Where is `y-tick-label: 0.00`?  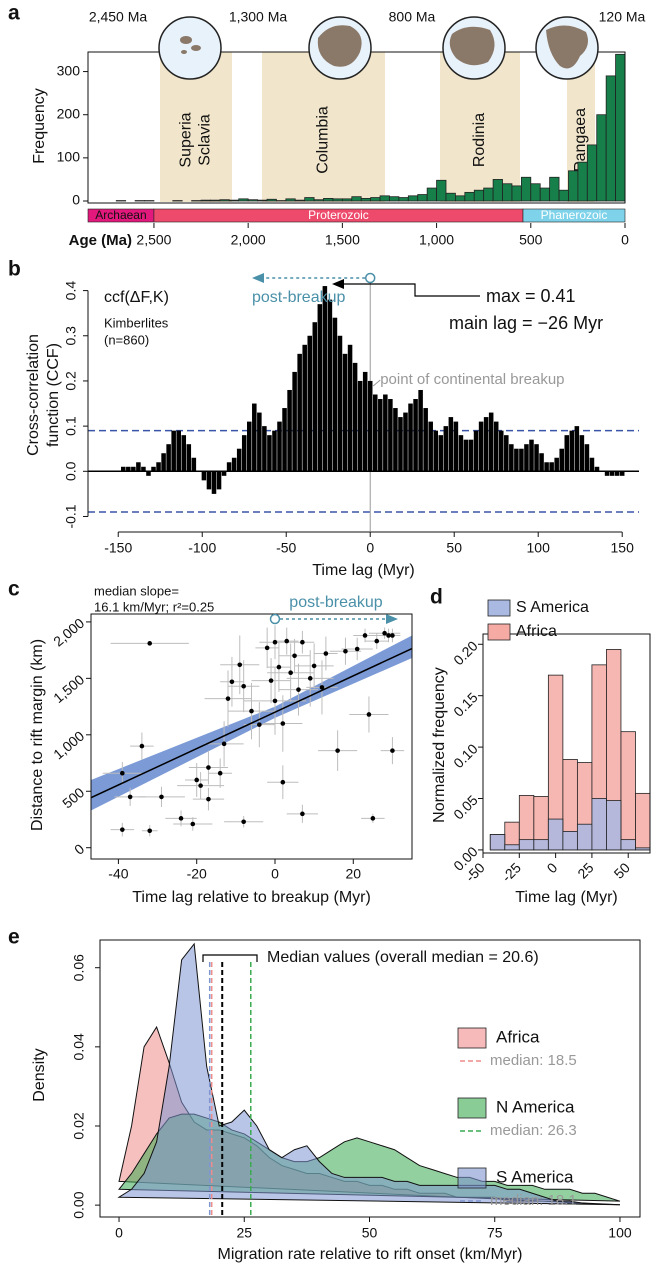
y-tick-label: 0.00 is located at coordinates (79, 1204).